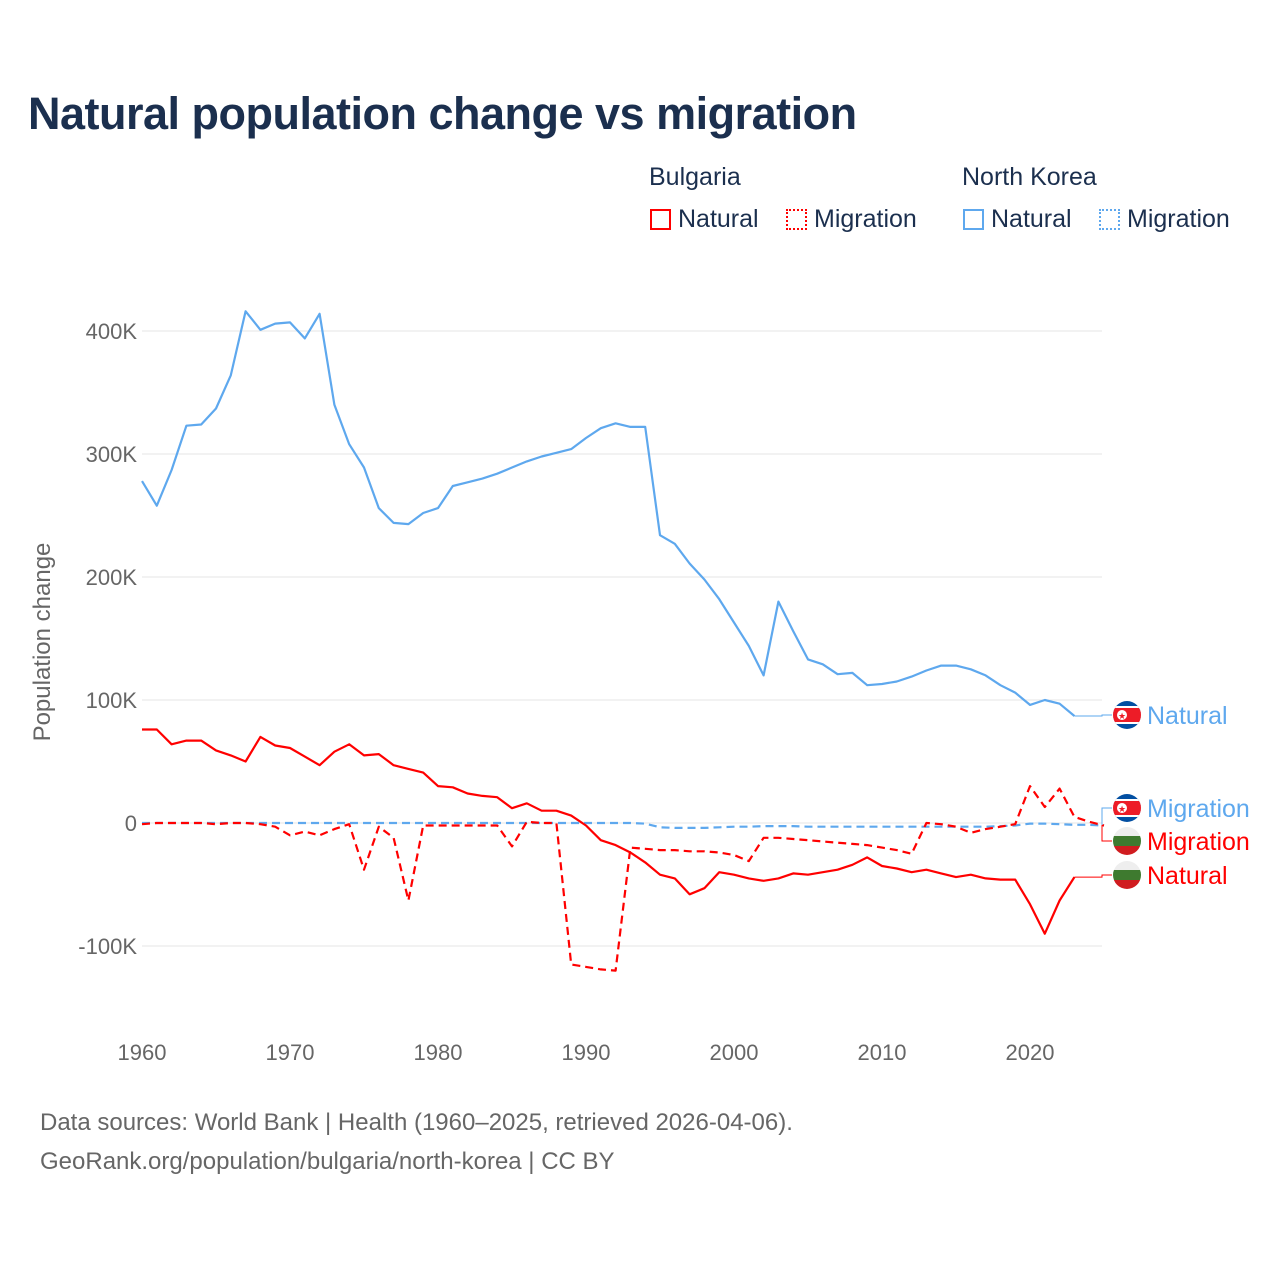 The width and height of the screenshot is (1280, 1280). I want to click on legend-swatch-dotted-red, so click(796, 219).